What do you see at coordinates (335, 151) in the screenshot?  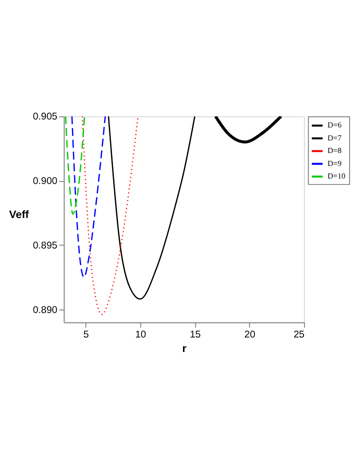 I see `legend-label: D=8` at bounding box center [335, 151].